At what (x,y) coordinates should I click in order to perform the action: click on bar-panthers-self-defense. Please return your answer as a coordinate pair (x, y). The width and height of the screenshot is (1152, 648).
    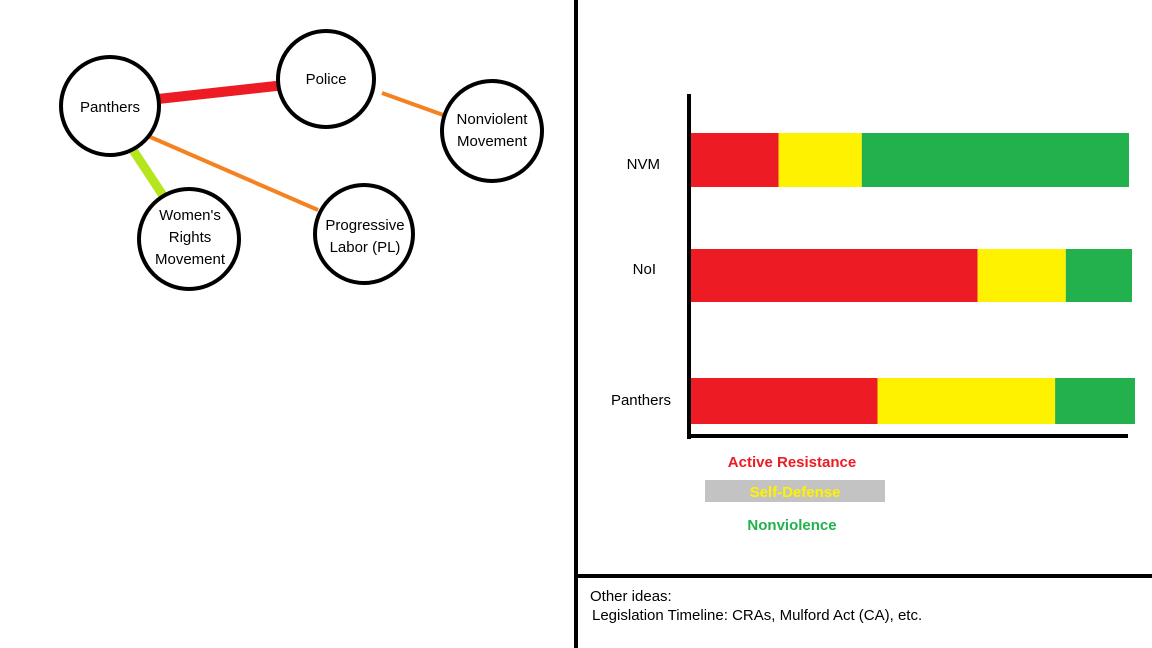
    Looking at the image, I should click on (966, 401).